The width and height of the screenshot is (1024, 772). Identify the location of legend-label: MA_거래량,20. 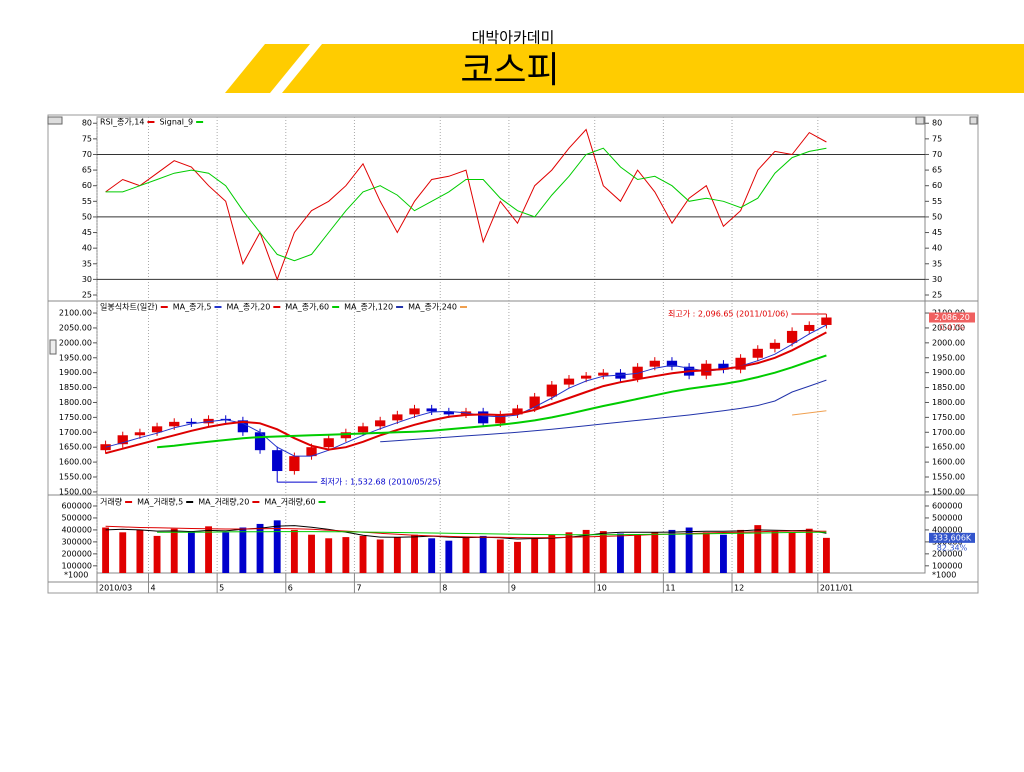
(223, 502).